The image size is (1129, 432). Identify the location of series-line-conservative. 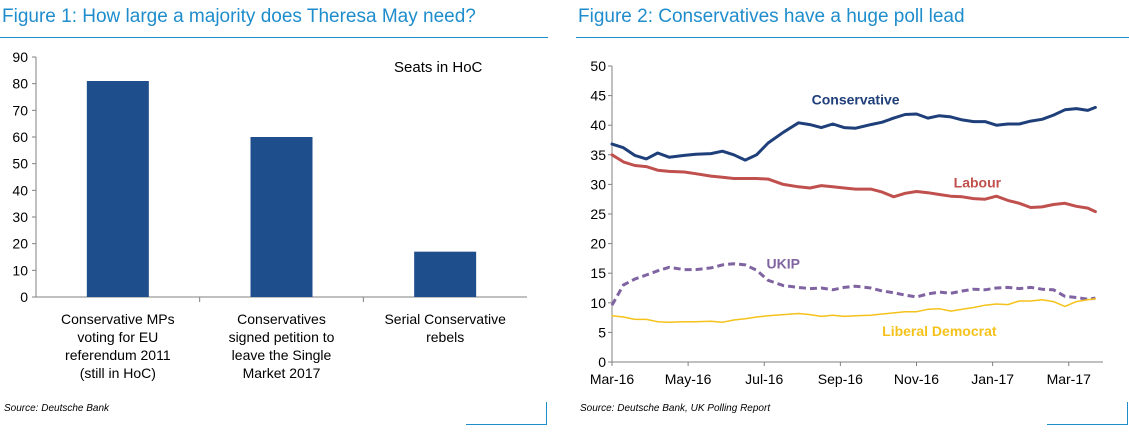
(853, 133).